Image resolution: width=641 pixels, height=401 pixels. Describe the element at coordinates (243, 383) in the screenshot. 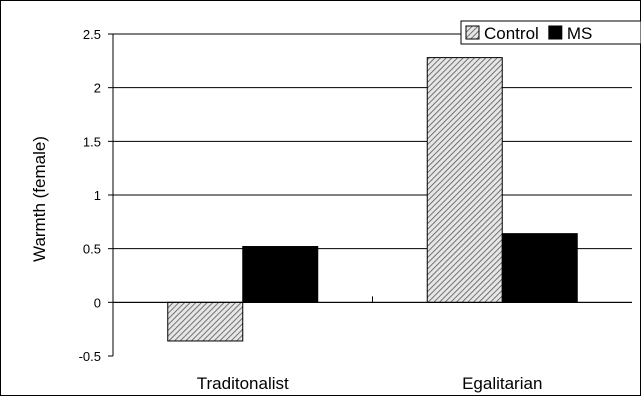

I see `x-tick-label: Traditonalist` at that location.